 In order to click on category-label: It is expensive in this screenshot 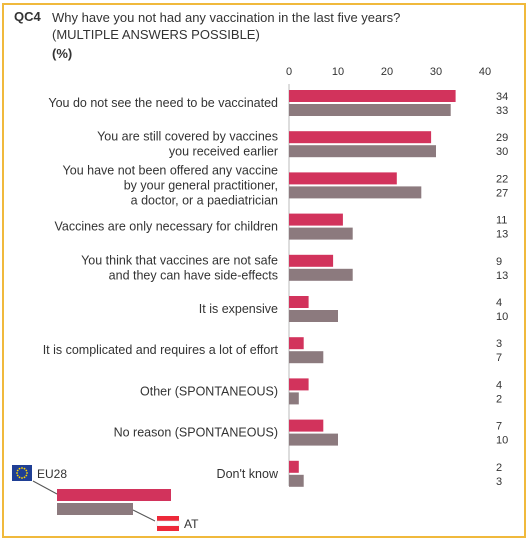, I will do `click(238, 309)`.